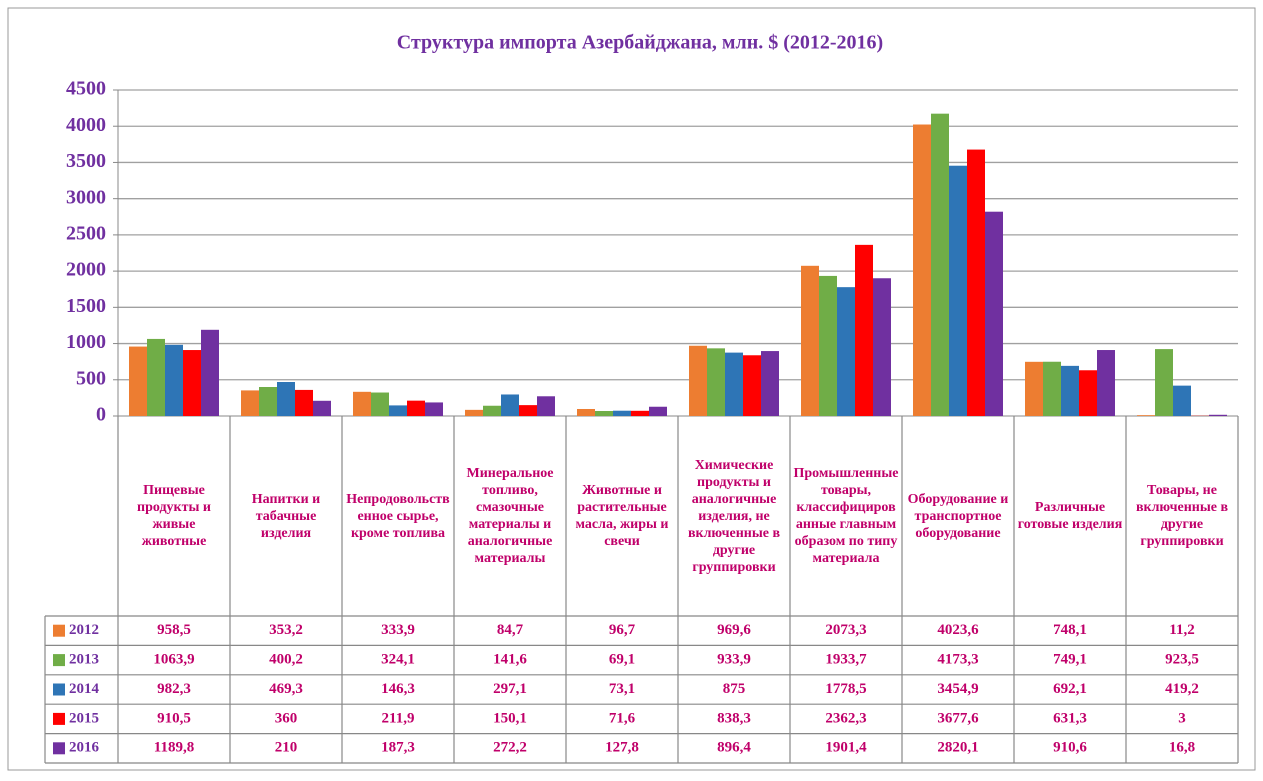 The image size is (1263, 781). Describe the element at coordinates (1181, 630) in the screenshot. I see `data-table-value: 11,2` at that location.